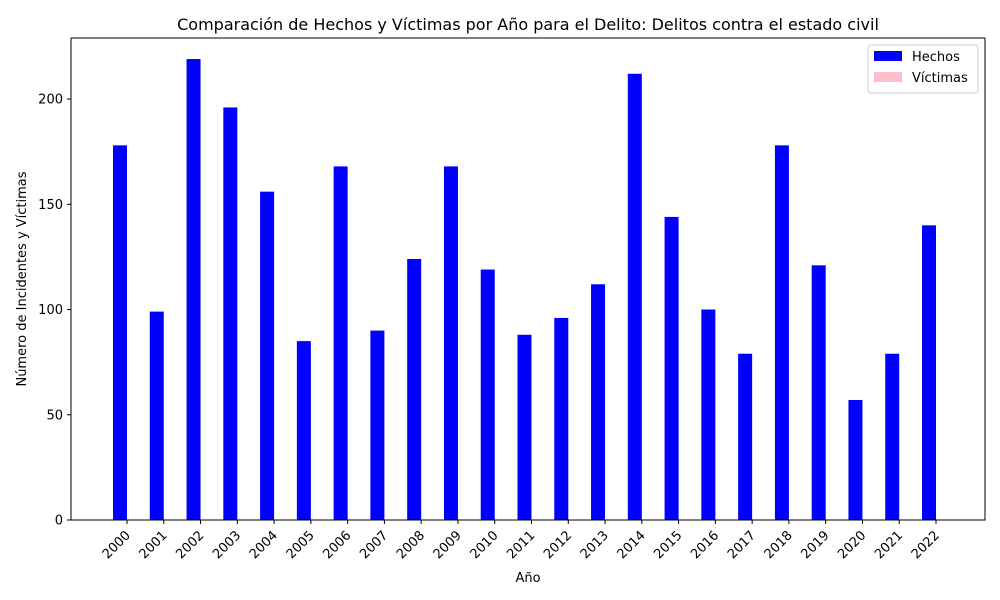 The image size is (1000, 600). What do you see at coordinates (154, 545) in the screenshot?
I see `x-tick-label: 2001` at bounding box center [154, 545].